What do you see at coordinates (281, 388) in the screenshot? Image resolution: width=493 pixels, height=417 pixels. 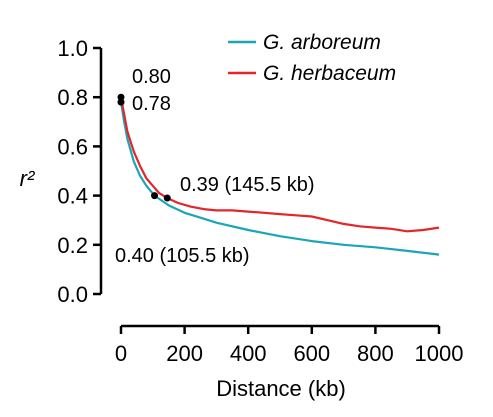 I see `x-axis-title: Distance (kb)` at bounding box center [281, 388].